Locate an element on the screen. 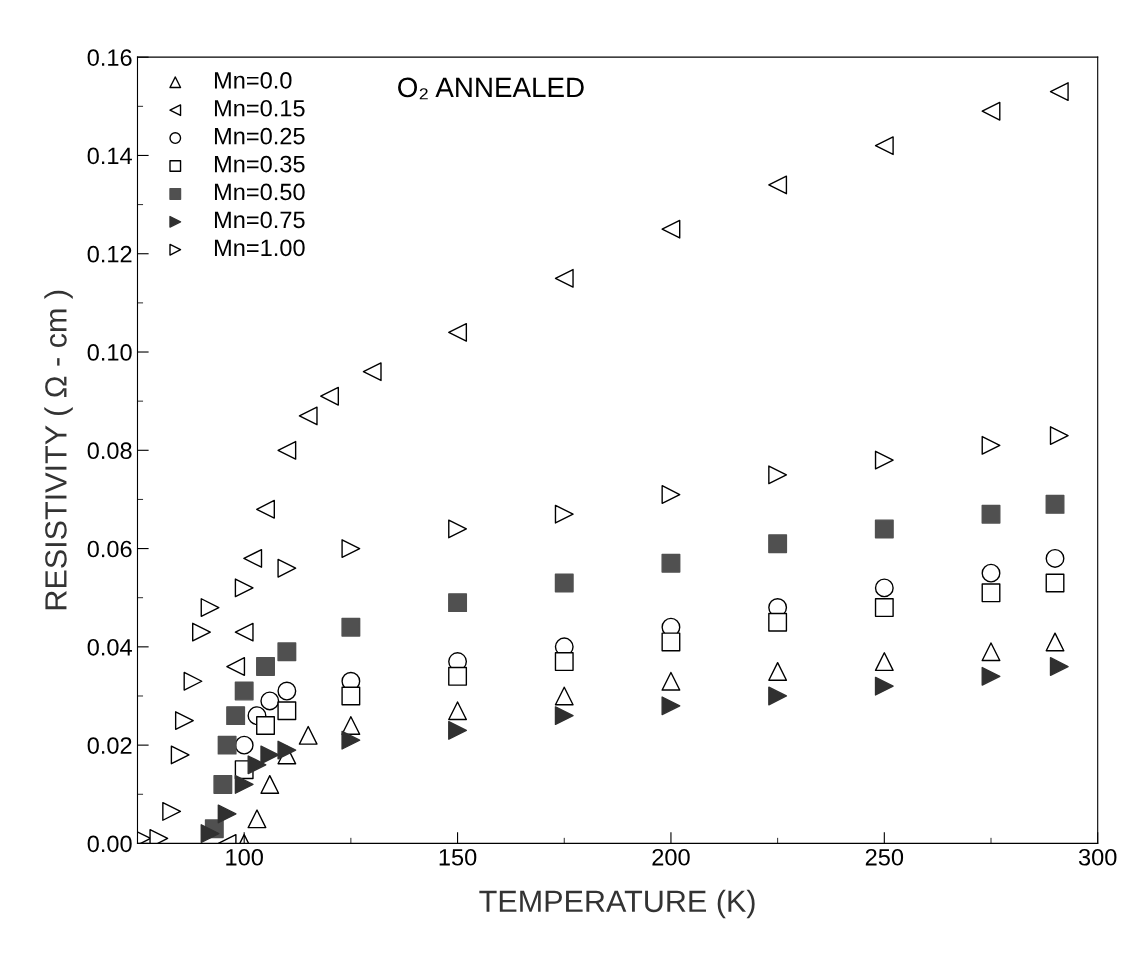  y-axis-title: RESISTIVITY ( Ω - cm ) is located at coordinates (58, 450).